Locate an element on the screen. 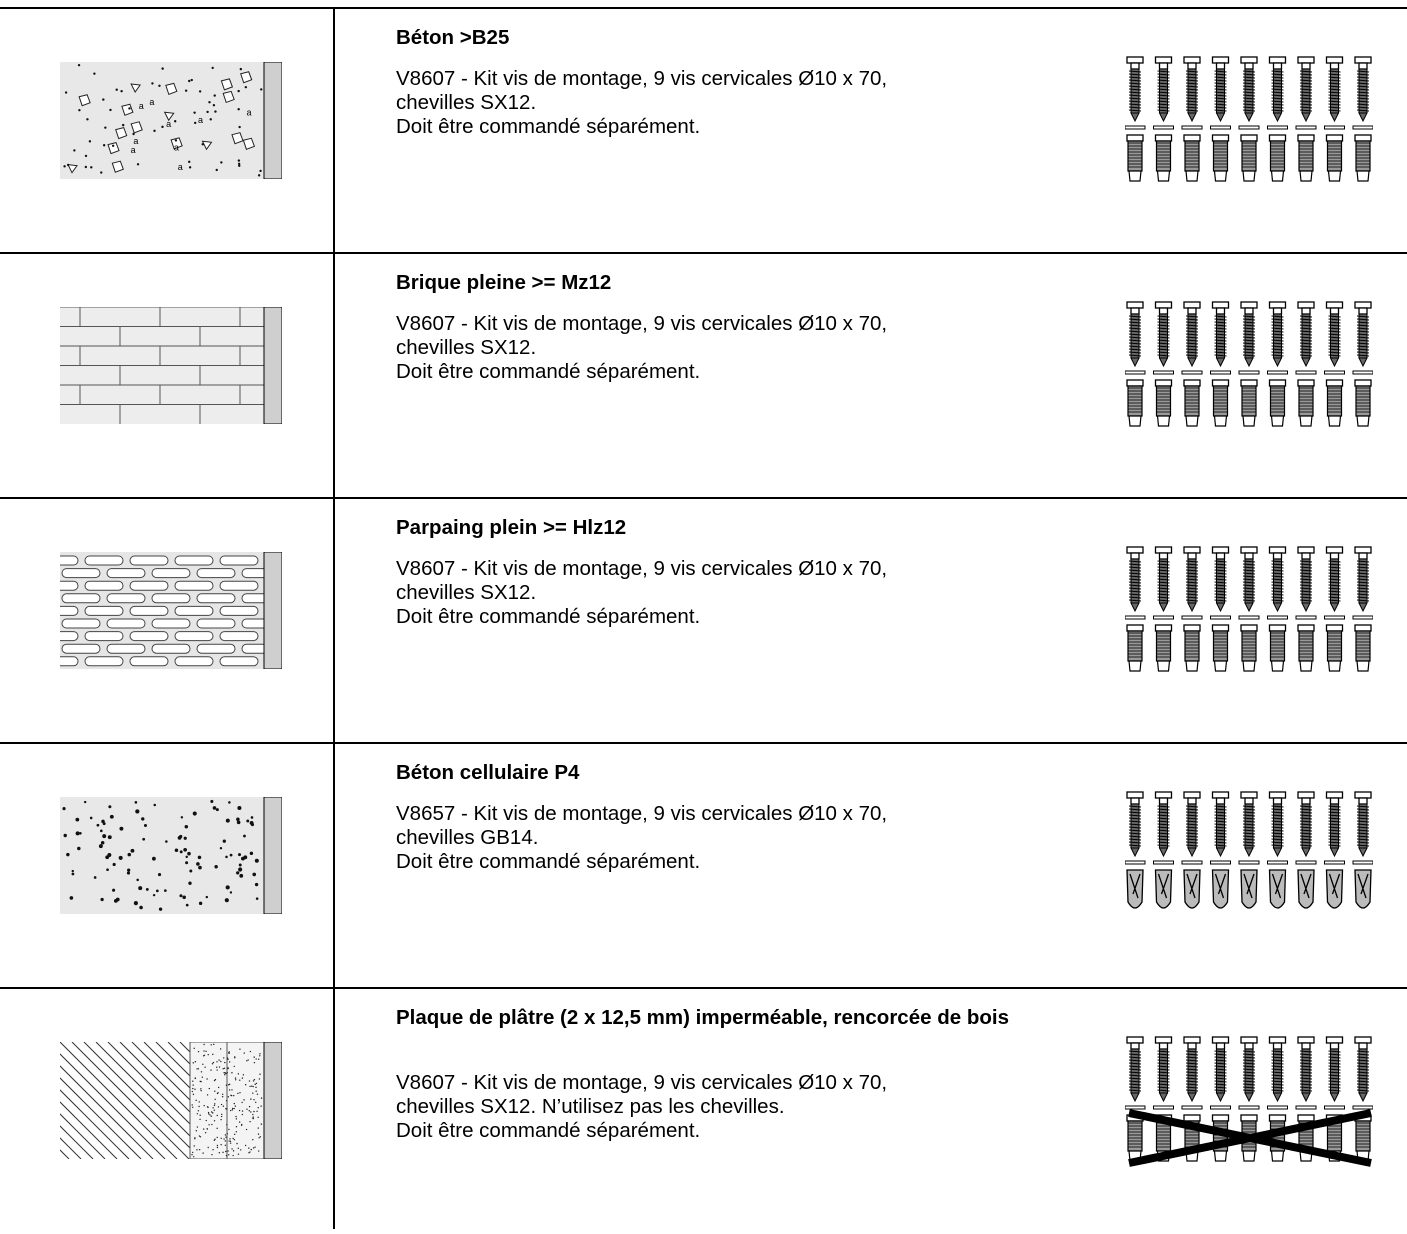 This screenshot has height=1234, width=1407. column-divider is located at coordinates (334, 618).